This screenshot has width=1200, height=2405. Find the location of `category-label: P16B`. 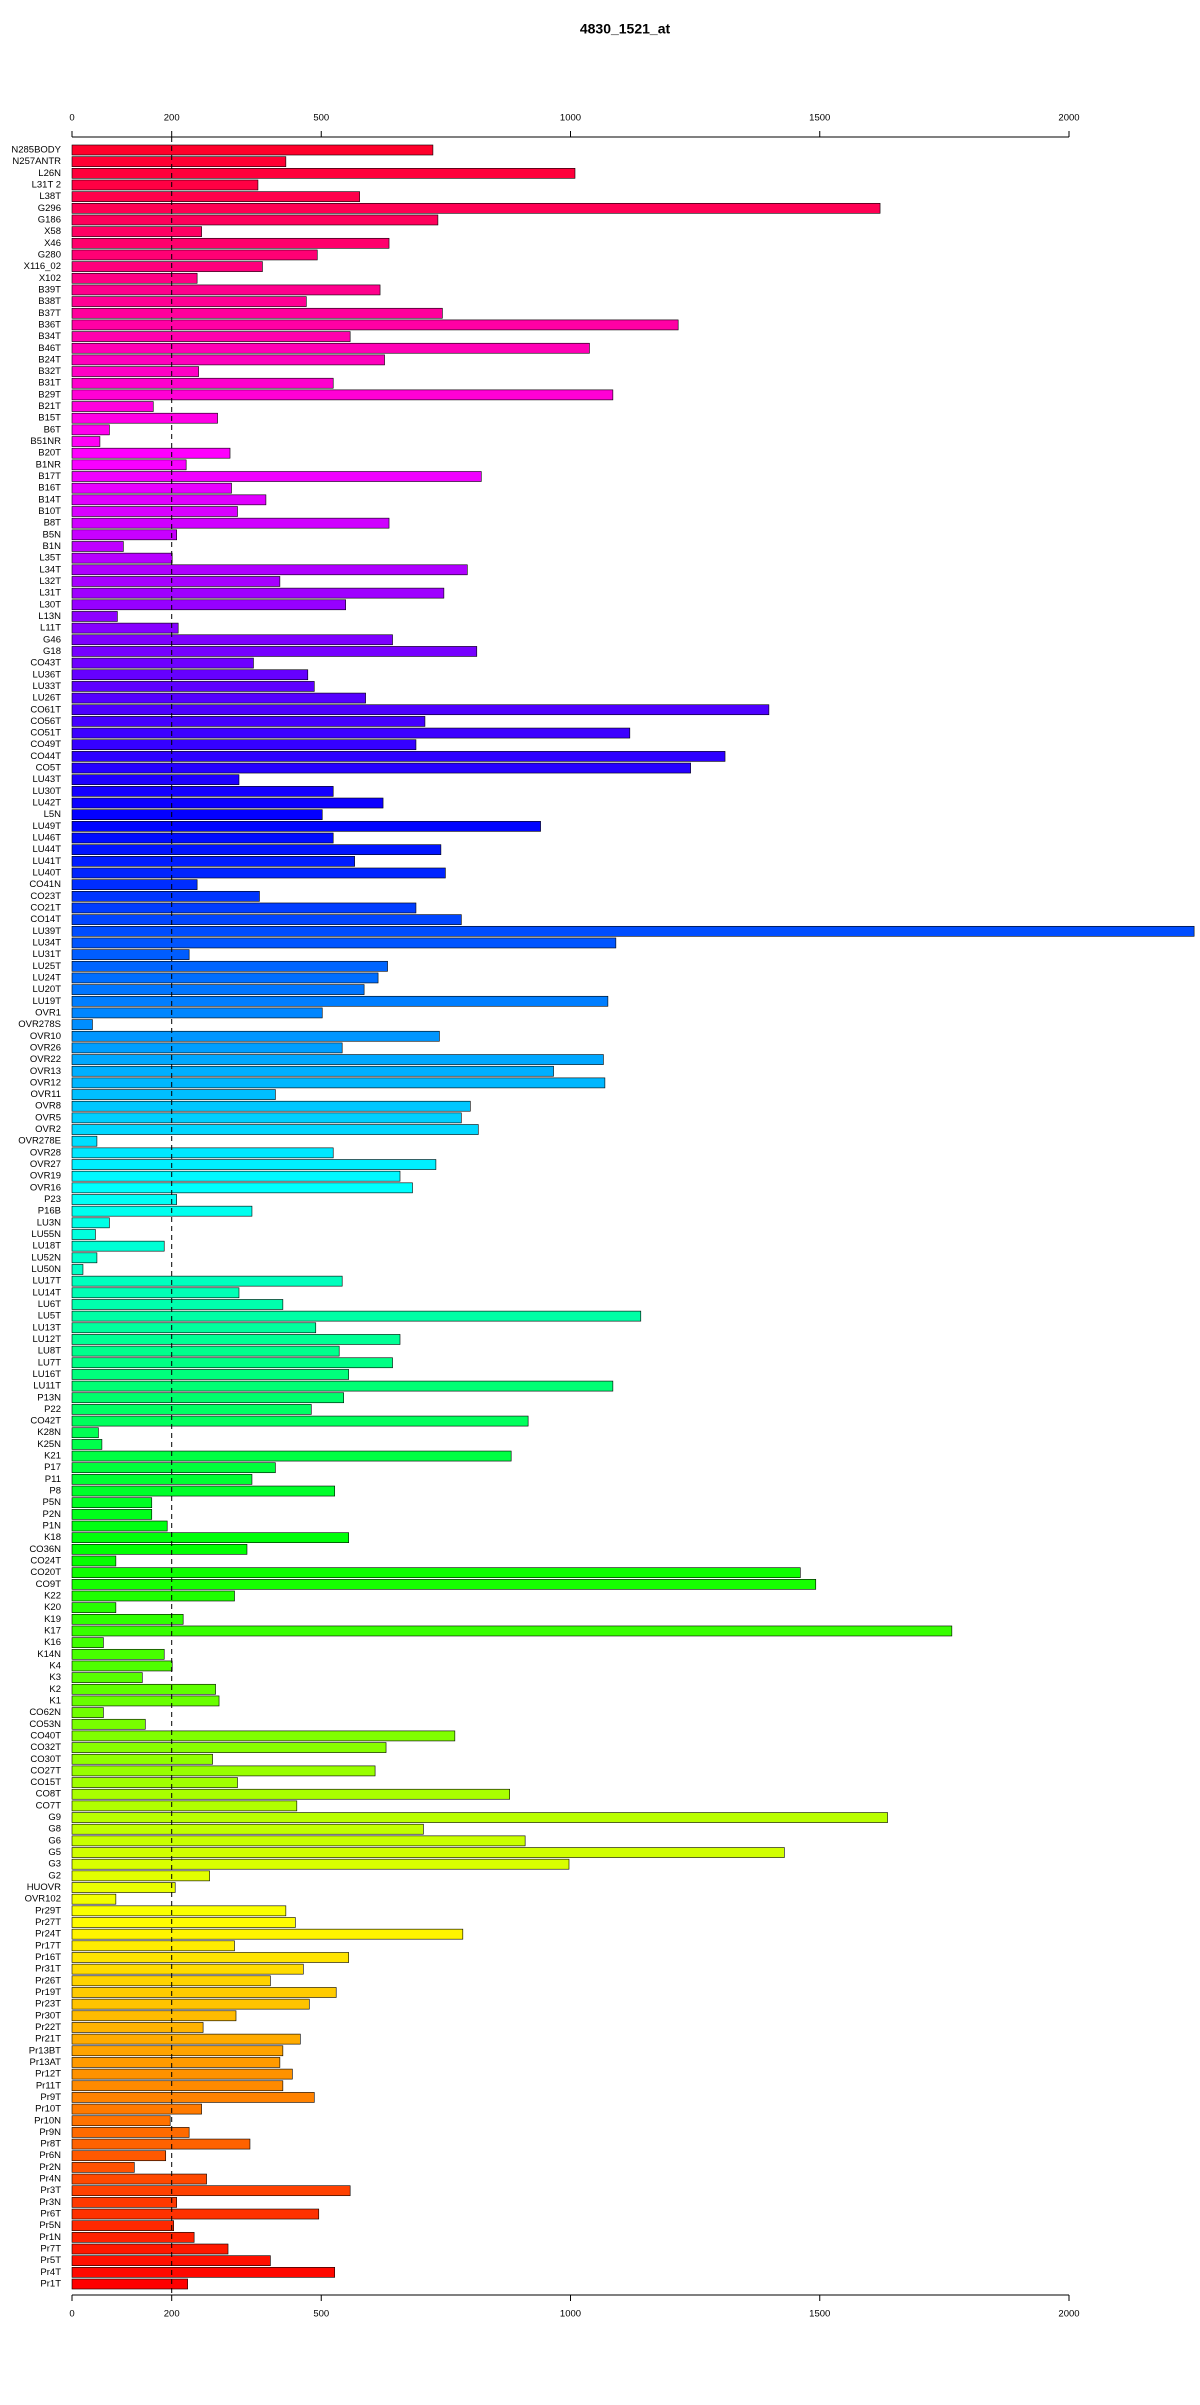

category-label: P16B is located at coordinates (49, 1211).